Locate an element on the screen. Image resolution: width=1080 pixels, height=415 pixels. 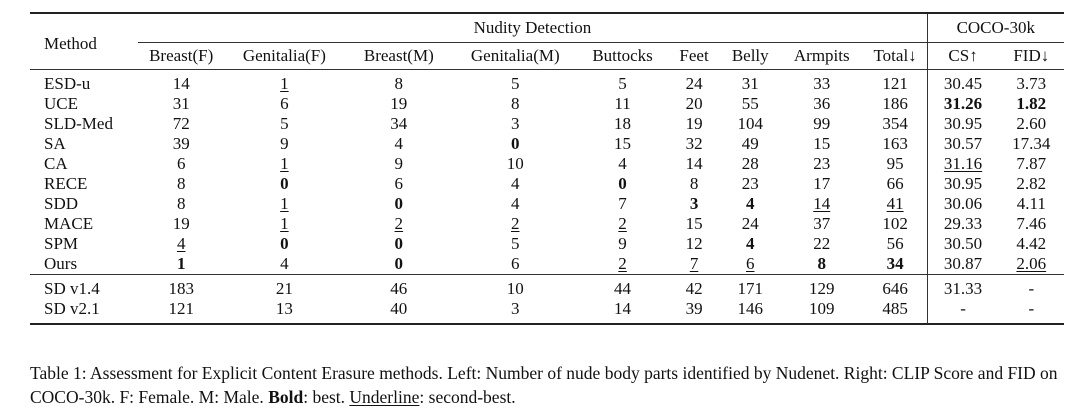
column-header: Breast(F) is located at coordinates (181, 55).